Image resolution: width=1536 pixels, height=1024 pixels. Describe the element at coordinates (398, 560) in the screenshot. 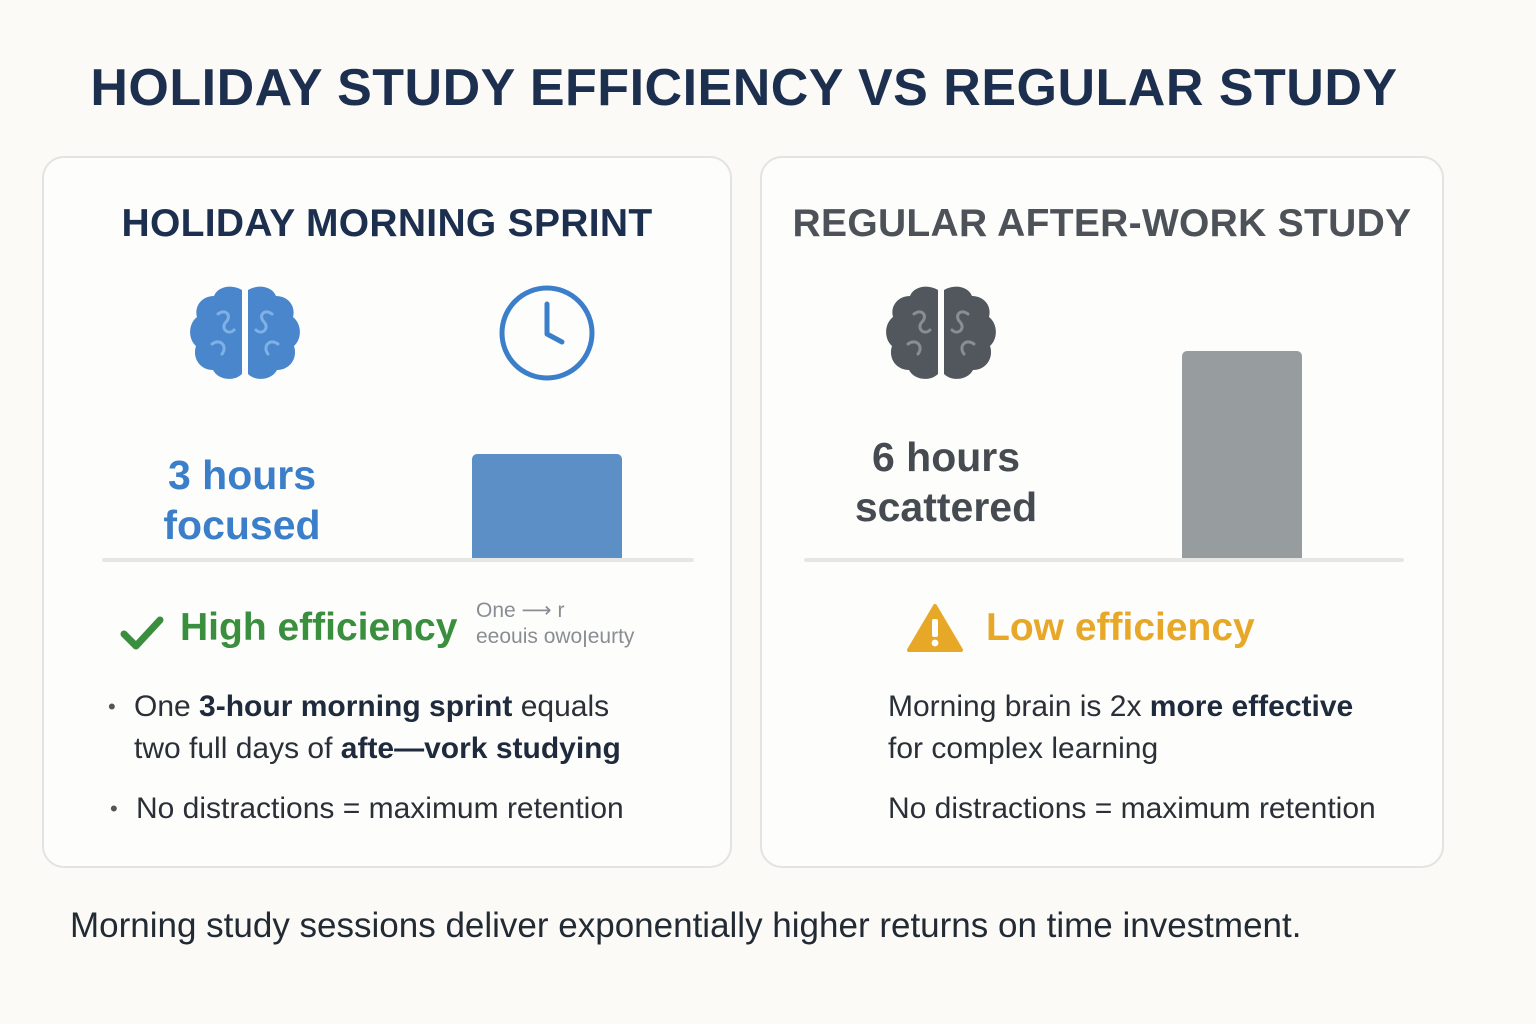

I see `holiday-baseline` at that location.